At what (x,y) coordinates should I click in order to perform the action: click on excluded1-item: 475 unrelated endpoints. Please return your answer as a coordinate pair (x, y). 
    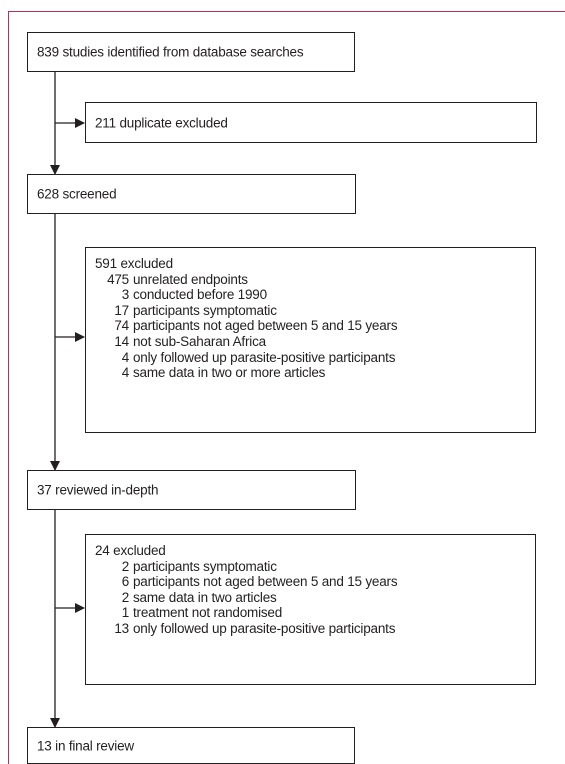
    Looking at the image, I should click on (177, 279).